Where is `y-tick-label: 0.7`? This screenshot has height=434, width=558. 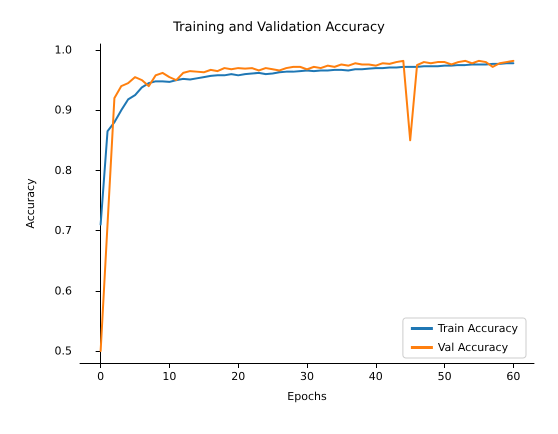 y-tick-label: 0.7 is located at coordinates (63, 231).